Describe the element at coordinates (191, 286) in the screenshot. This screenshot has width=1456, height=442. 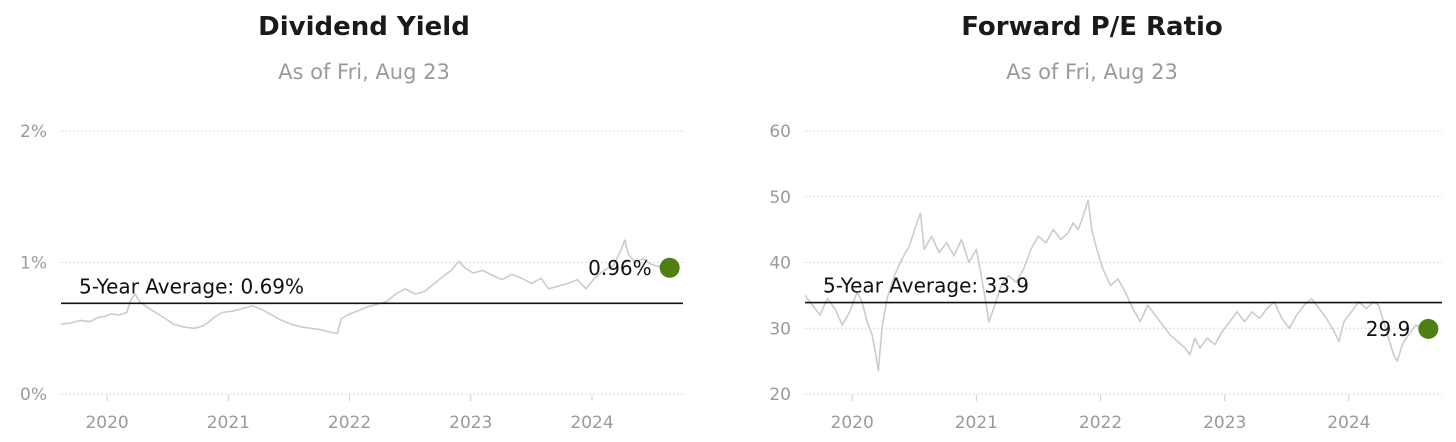
I see `average-label: 5-Year Average: 0.69%` at that location.